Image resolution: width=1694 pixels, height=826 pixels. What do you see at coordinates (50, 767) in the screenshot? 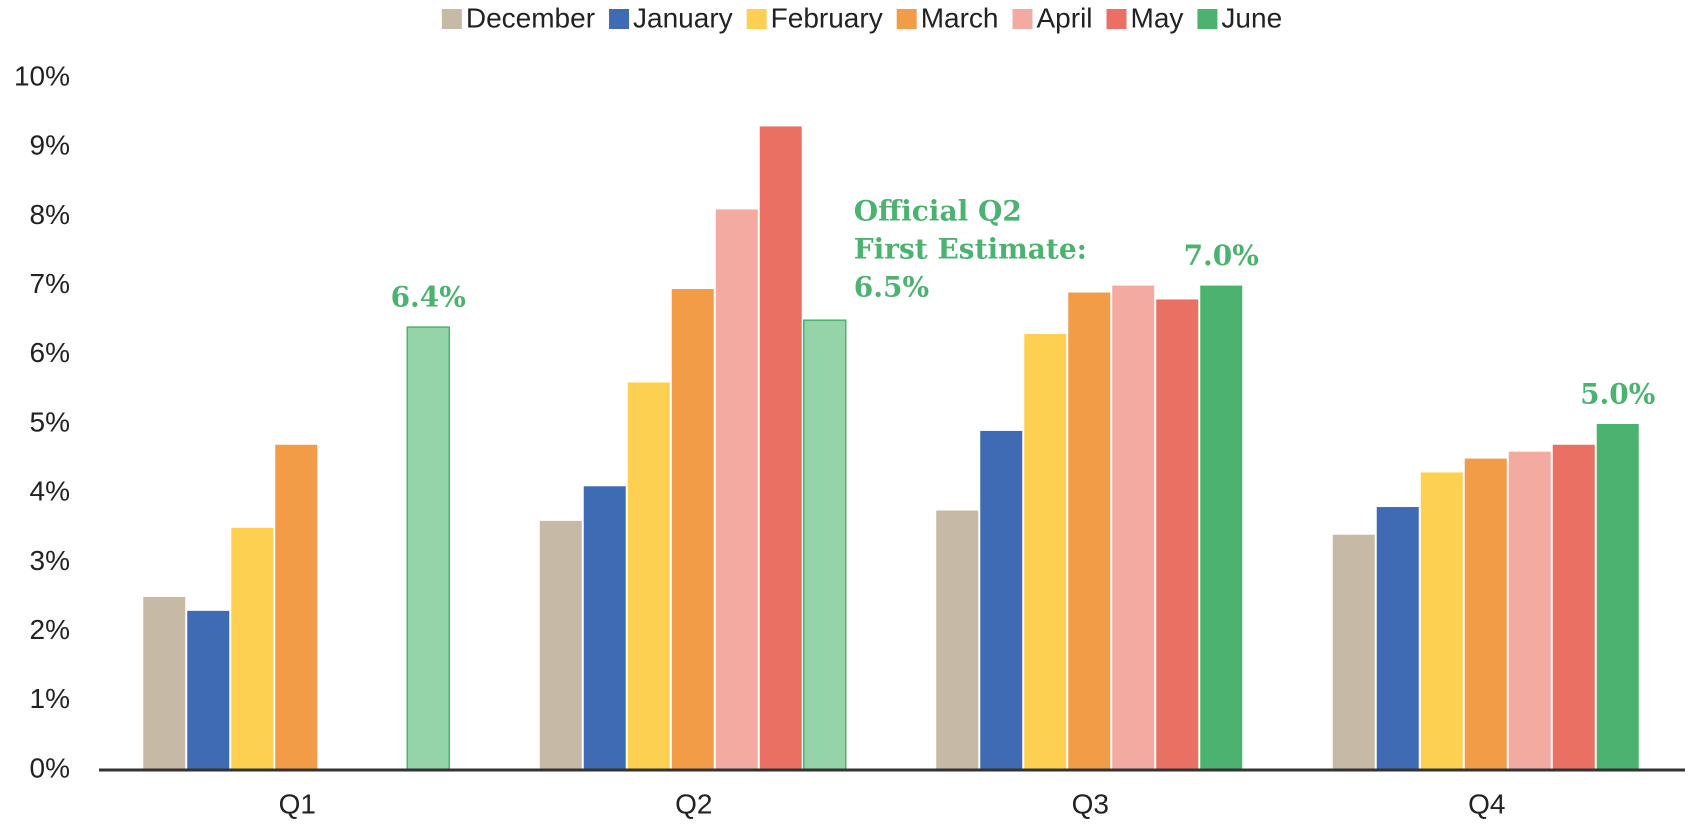
I see `y-tick-label: 0%` at bounding box center [50, 767].